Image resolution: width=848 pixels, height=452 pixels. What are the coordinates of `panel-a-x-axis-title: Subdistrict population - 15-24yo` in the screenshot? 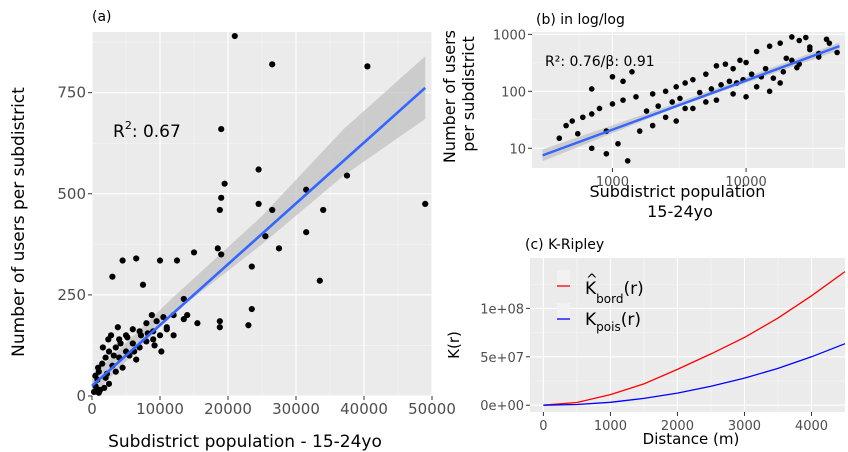 It's located at (245, 442).